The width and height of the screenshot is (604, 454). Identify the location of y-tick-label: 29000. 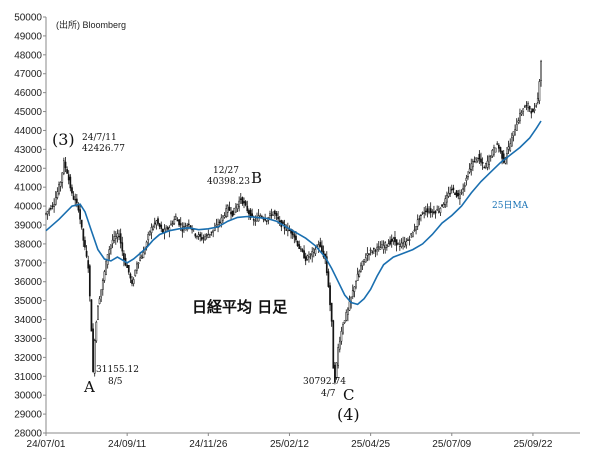
(28, 415).